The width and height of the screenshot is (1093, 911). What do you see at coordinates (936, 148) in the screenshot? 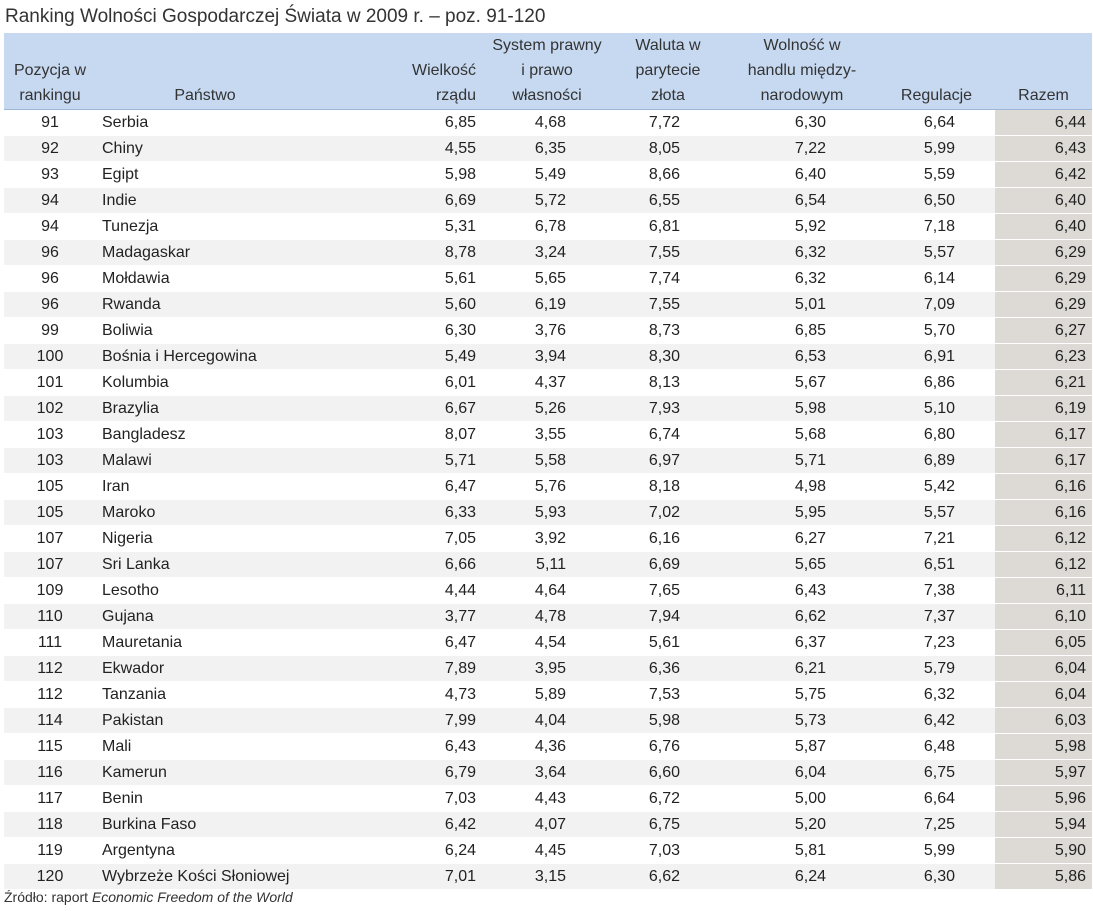
I see `cell-regulation: 5,99` at bounding box center [936, 148].